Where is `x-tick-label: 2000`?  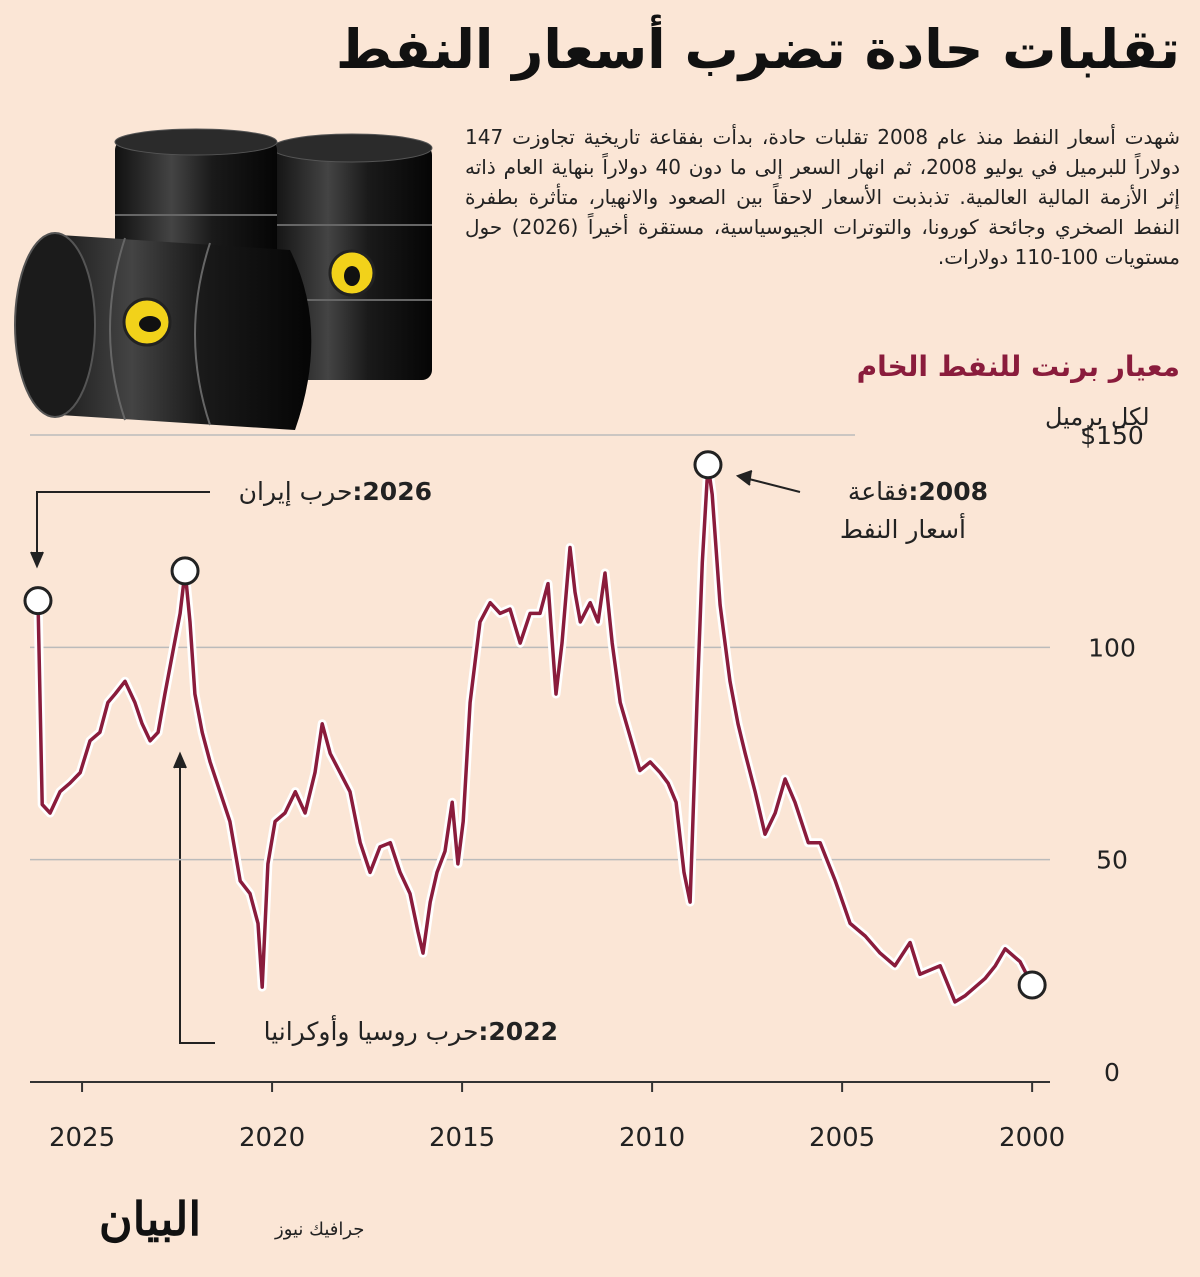
x-tick-label: 2000 is located at coordinates (1032, 1138).